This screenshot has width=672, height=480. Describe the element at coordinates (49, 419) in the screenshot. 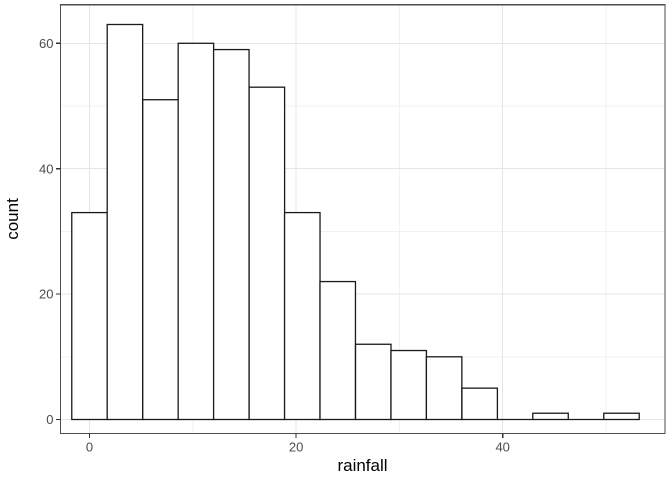

I see `y-tick-label: 0` at that location.